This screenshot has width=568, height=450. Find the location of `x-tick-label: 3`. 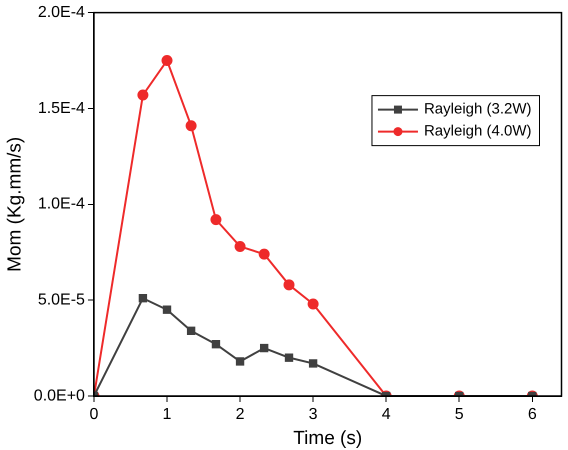

x-tick-label: 3 is located at coordinates (313, 415).